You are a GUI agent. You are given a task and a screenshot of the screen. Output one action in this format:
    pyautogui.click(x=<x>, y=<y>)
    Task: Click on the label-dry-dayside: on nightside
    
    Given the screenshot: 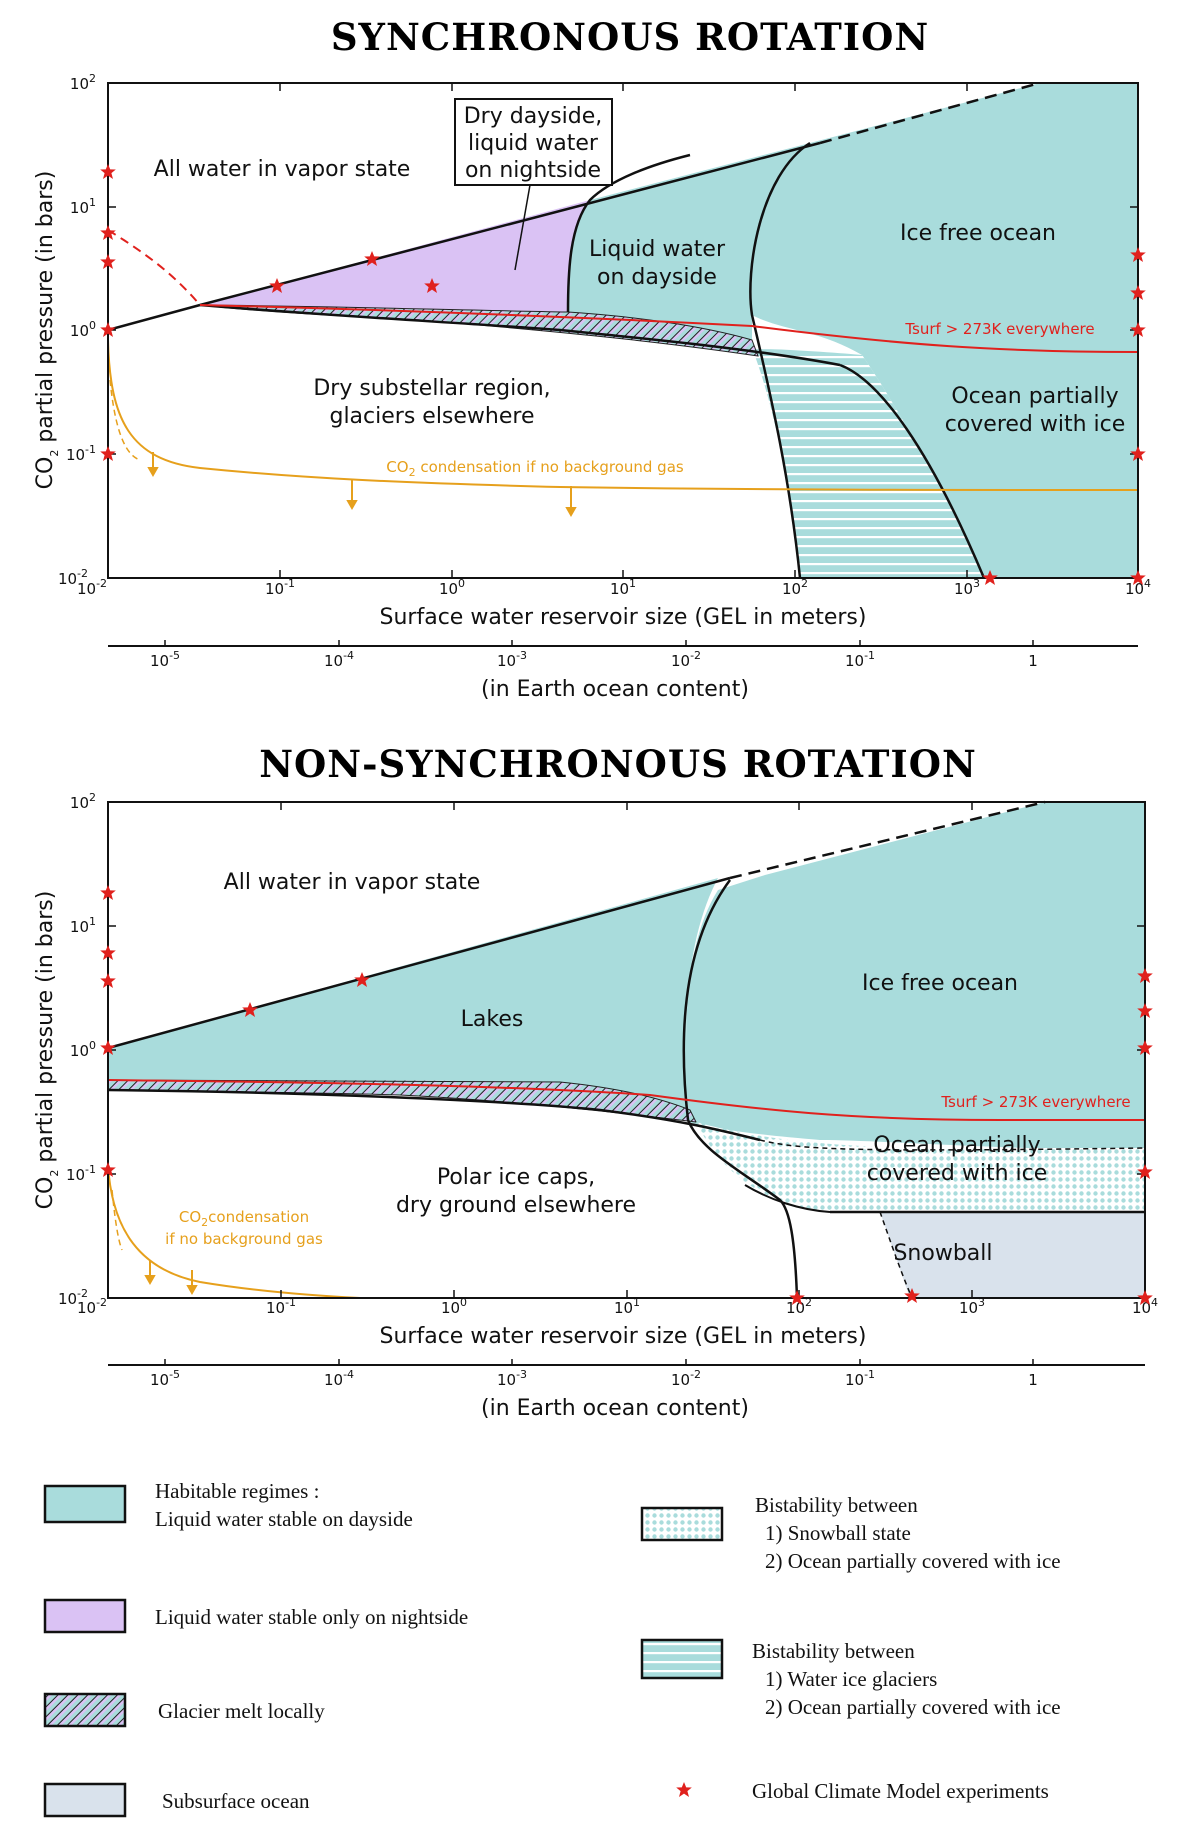 What is the action you would take?
    pyautogui.click(x=533, y=170)
    